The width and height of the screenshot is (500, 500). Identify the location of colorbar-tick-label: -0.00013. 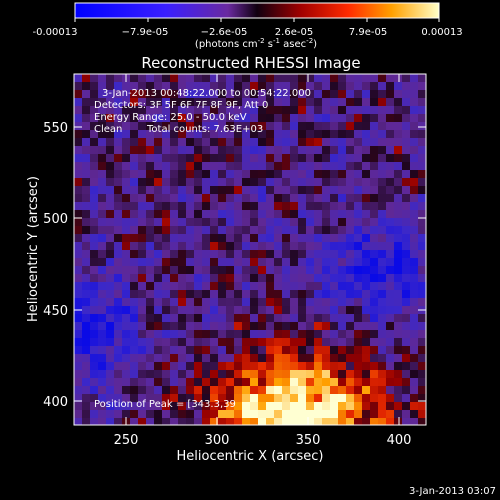
(55, 32).